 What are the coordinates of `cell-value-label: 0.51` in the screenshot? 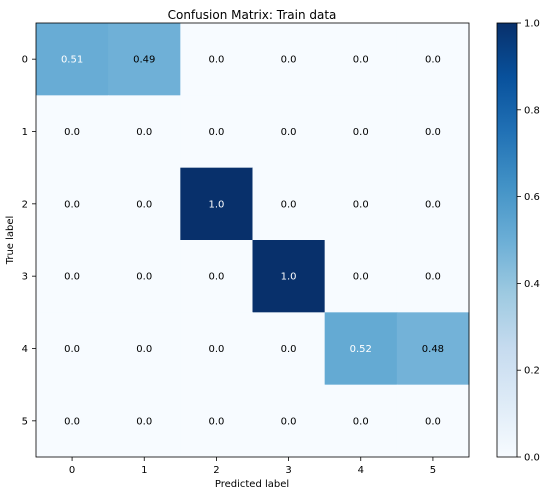 It's located at (72, 60).